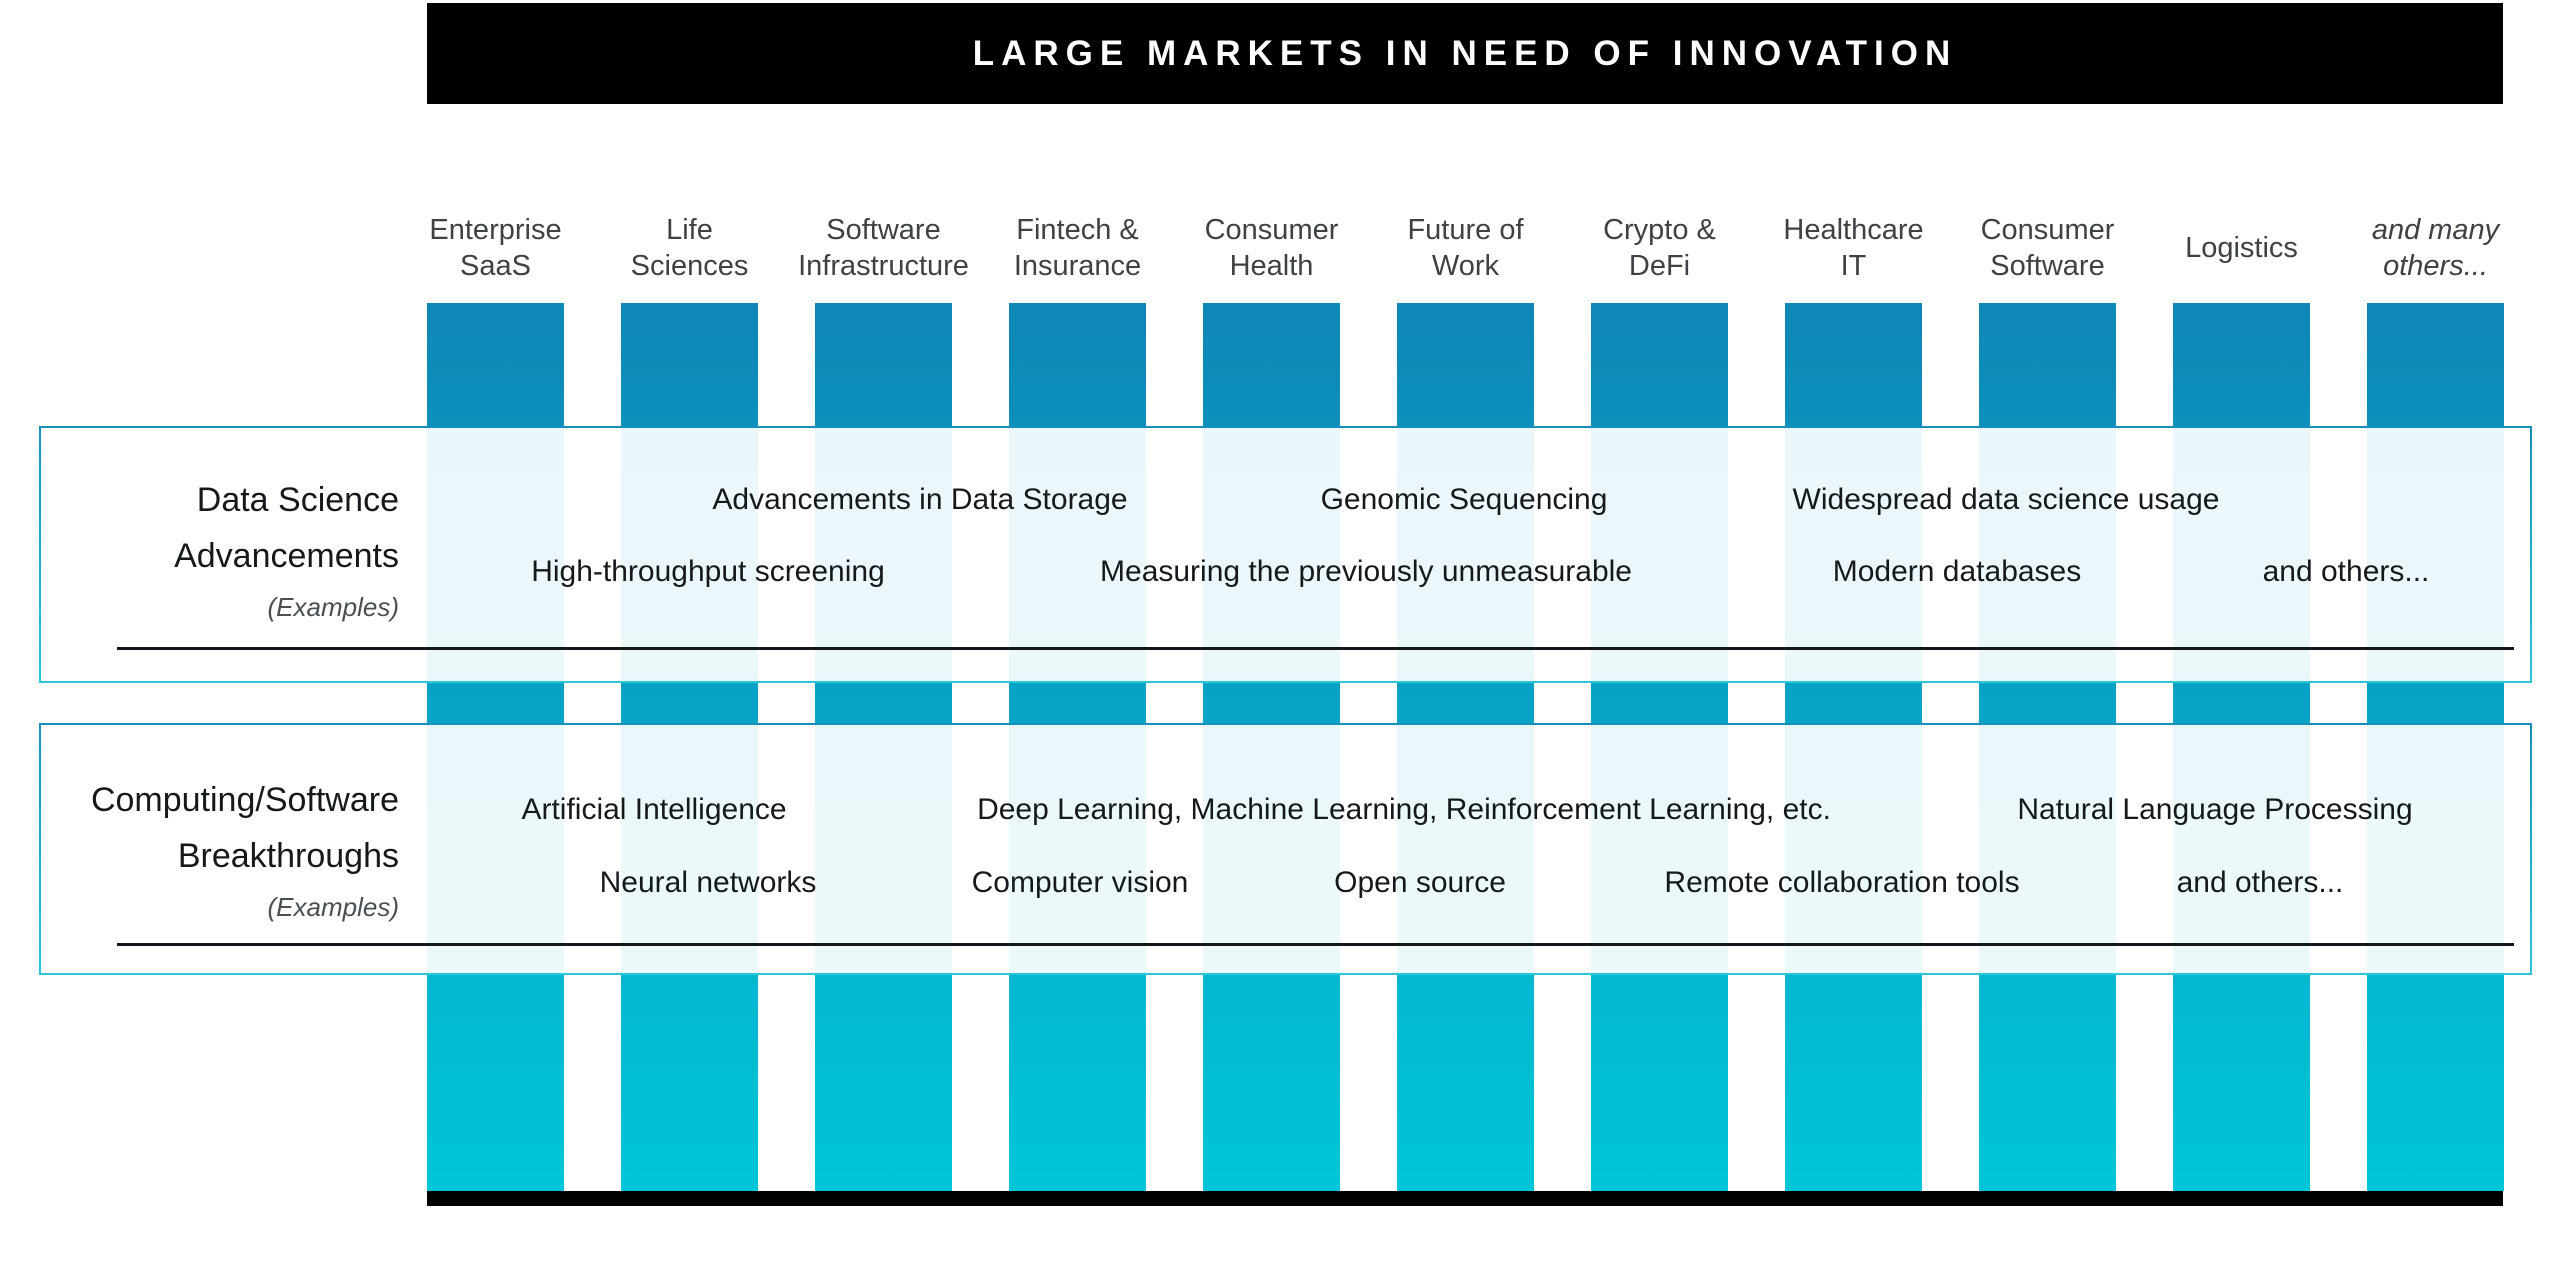 The height and width of the screenshot is (1262, 2560). What do you see at coordinates (708, 571) in the screenshot?
I see `band-item: High-throughput screening` at bounding box center [708, 571].